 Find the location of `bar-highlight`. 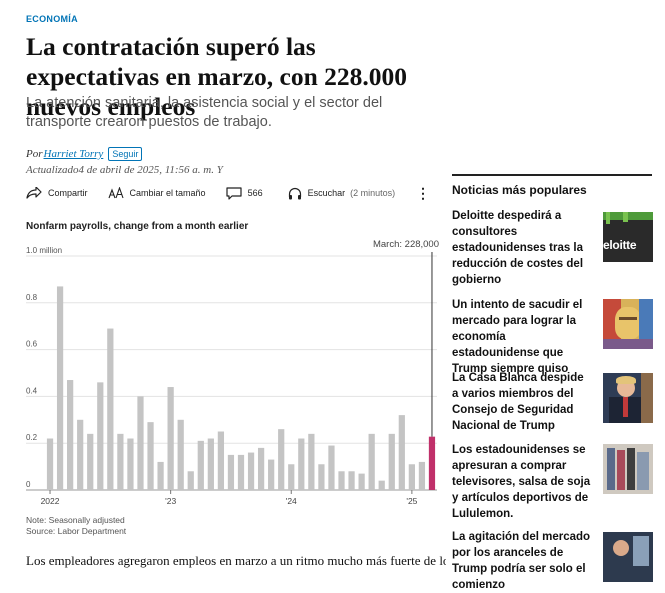

bar-highlight is located at coordinates (432, 463).